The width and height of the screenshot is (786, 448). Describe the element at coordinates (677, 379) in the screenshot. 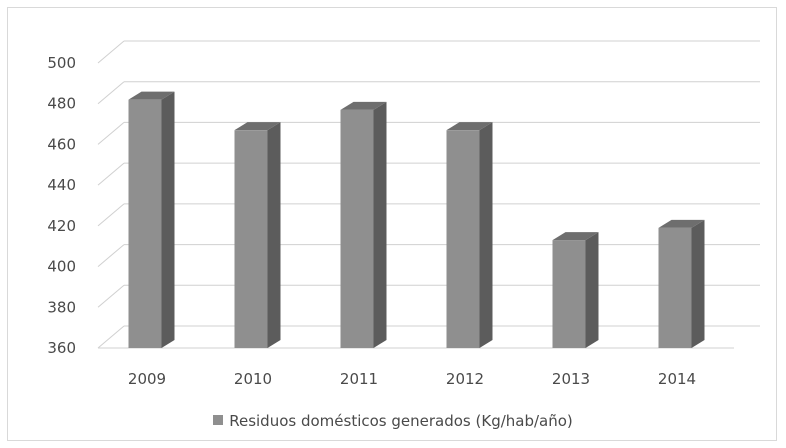

I see `x-tick-label: 2014` at that location.